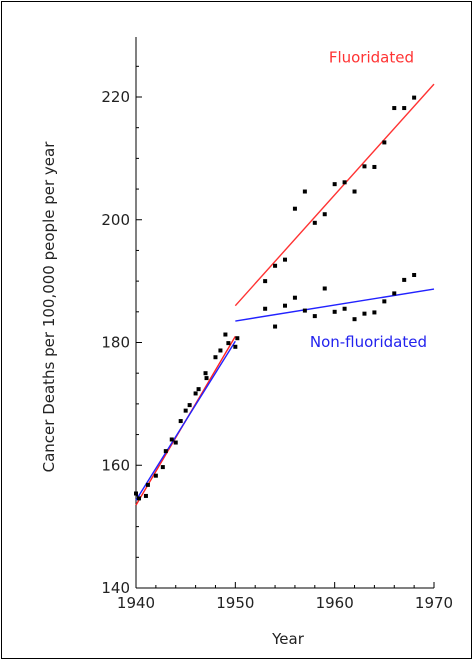  I want to click on series-annotation: Non-fluoridated, so click(368, 342).